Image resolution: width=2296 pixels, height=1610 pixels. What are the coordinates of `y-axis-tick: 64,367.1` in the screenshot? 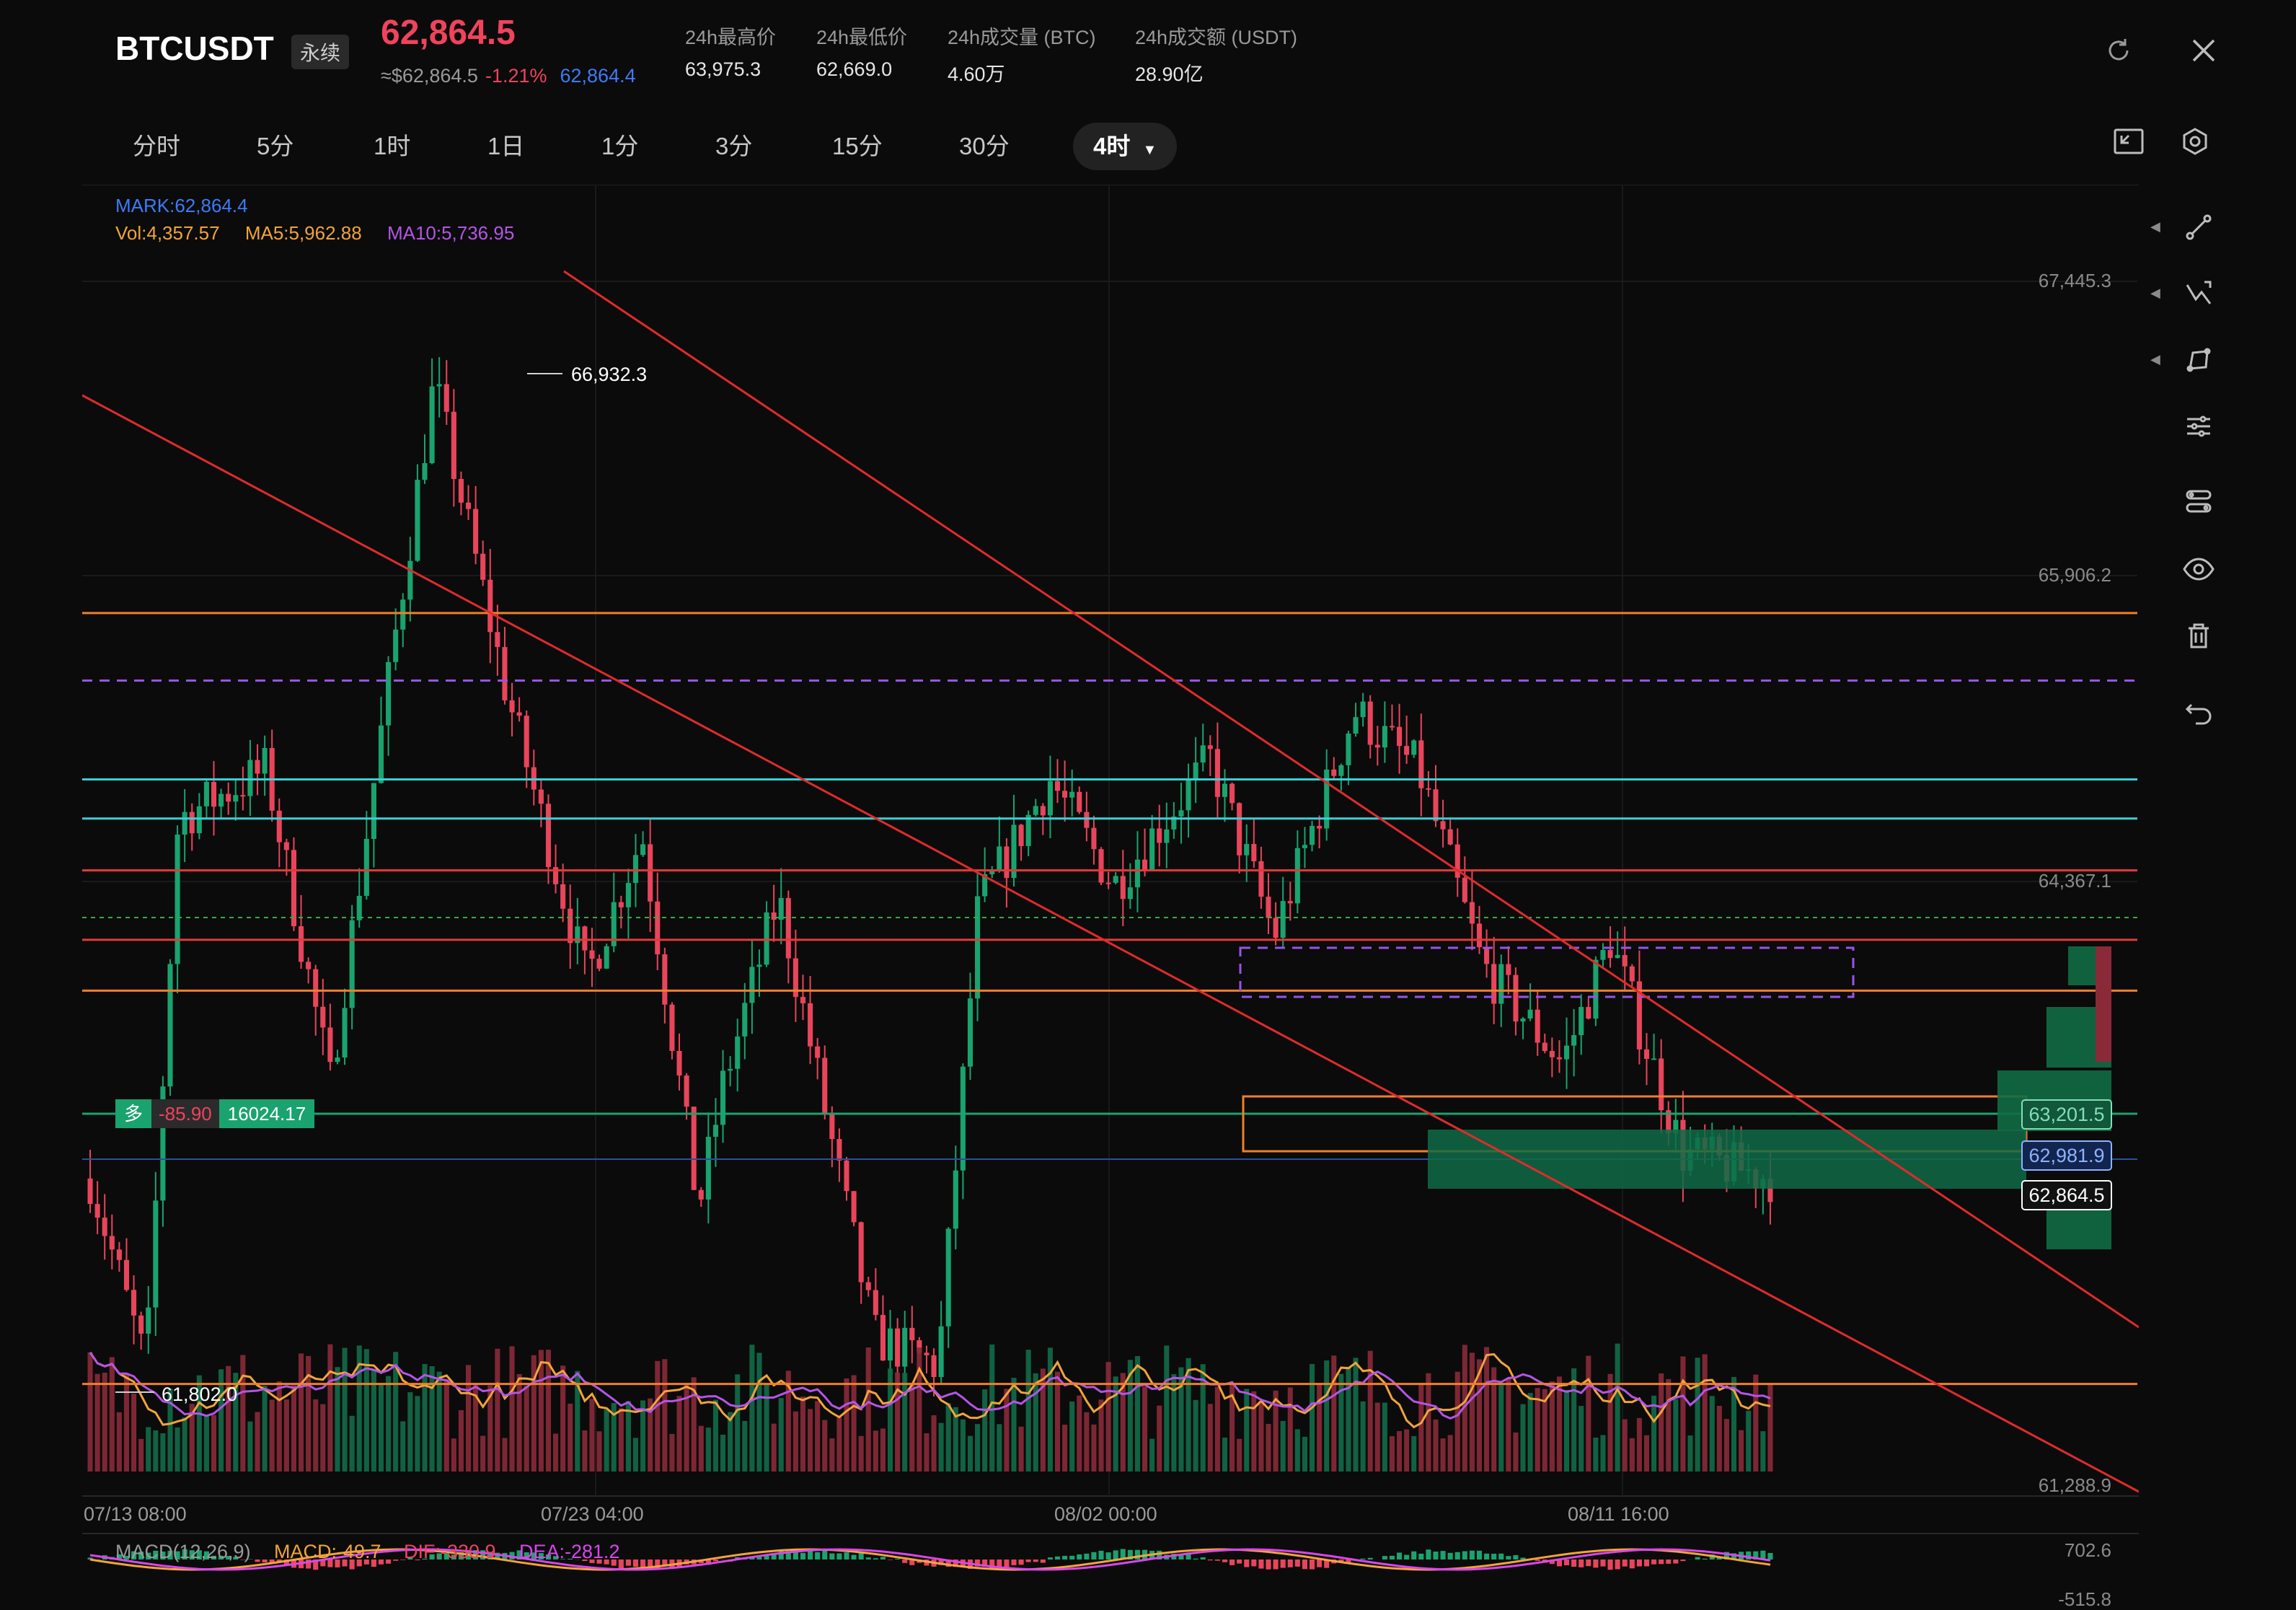 It's located at (2075, 881).